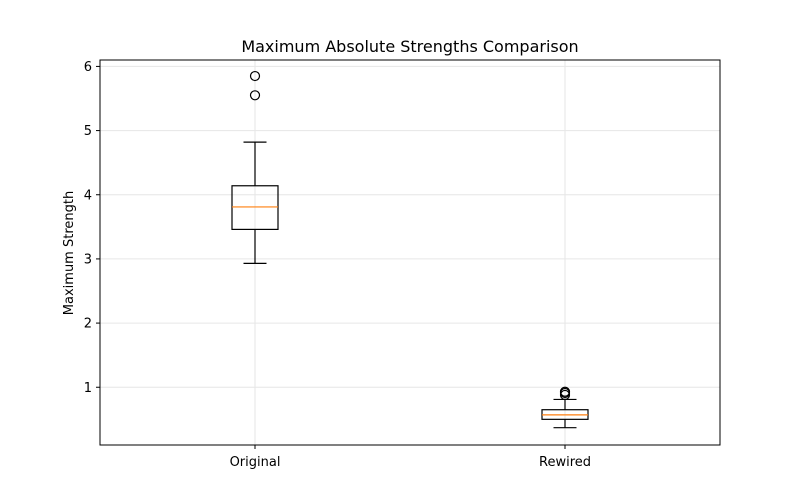 The image size is (800, 500). I want to click on y-tick-label: 5, so click(88, 131).